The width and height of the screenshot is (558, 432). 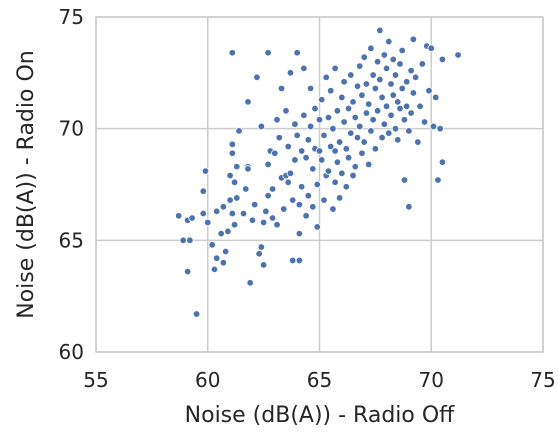 I want to click on x-tick-labels: 55 60 65 70 75, so click(x=319, y=380).